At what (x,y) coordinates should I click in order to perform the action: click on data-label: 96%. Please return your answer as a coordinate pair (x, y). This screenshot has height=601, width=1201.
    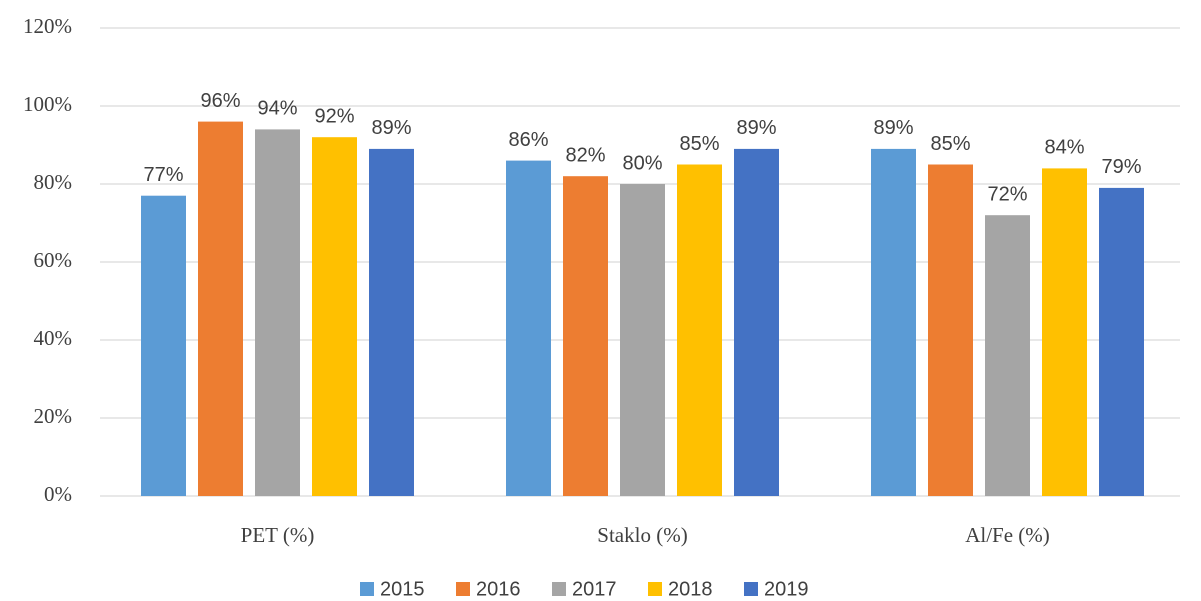
    Looking at the image, I should click on (220, 101).